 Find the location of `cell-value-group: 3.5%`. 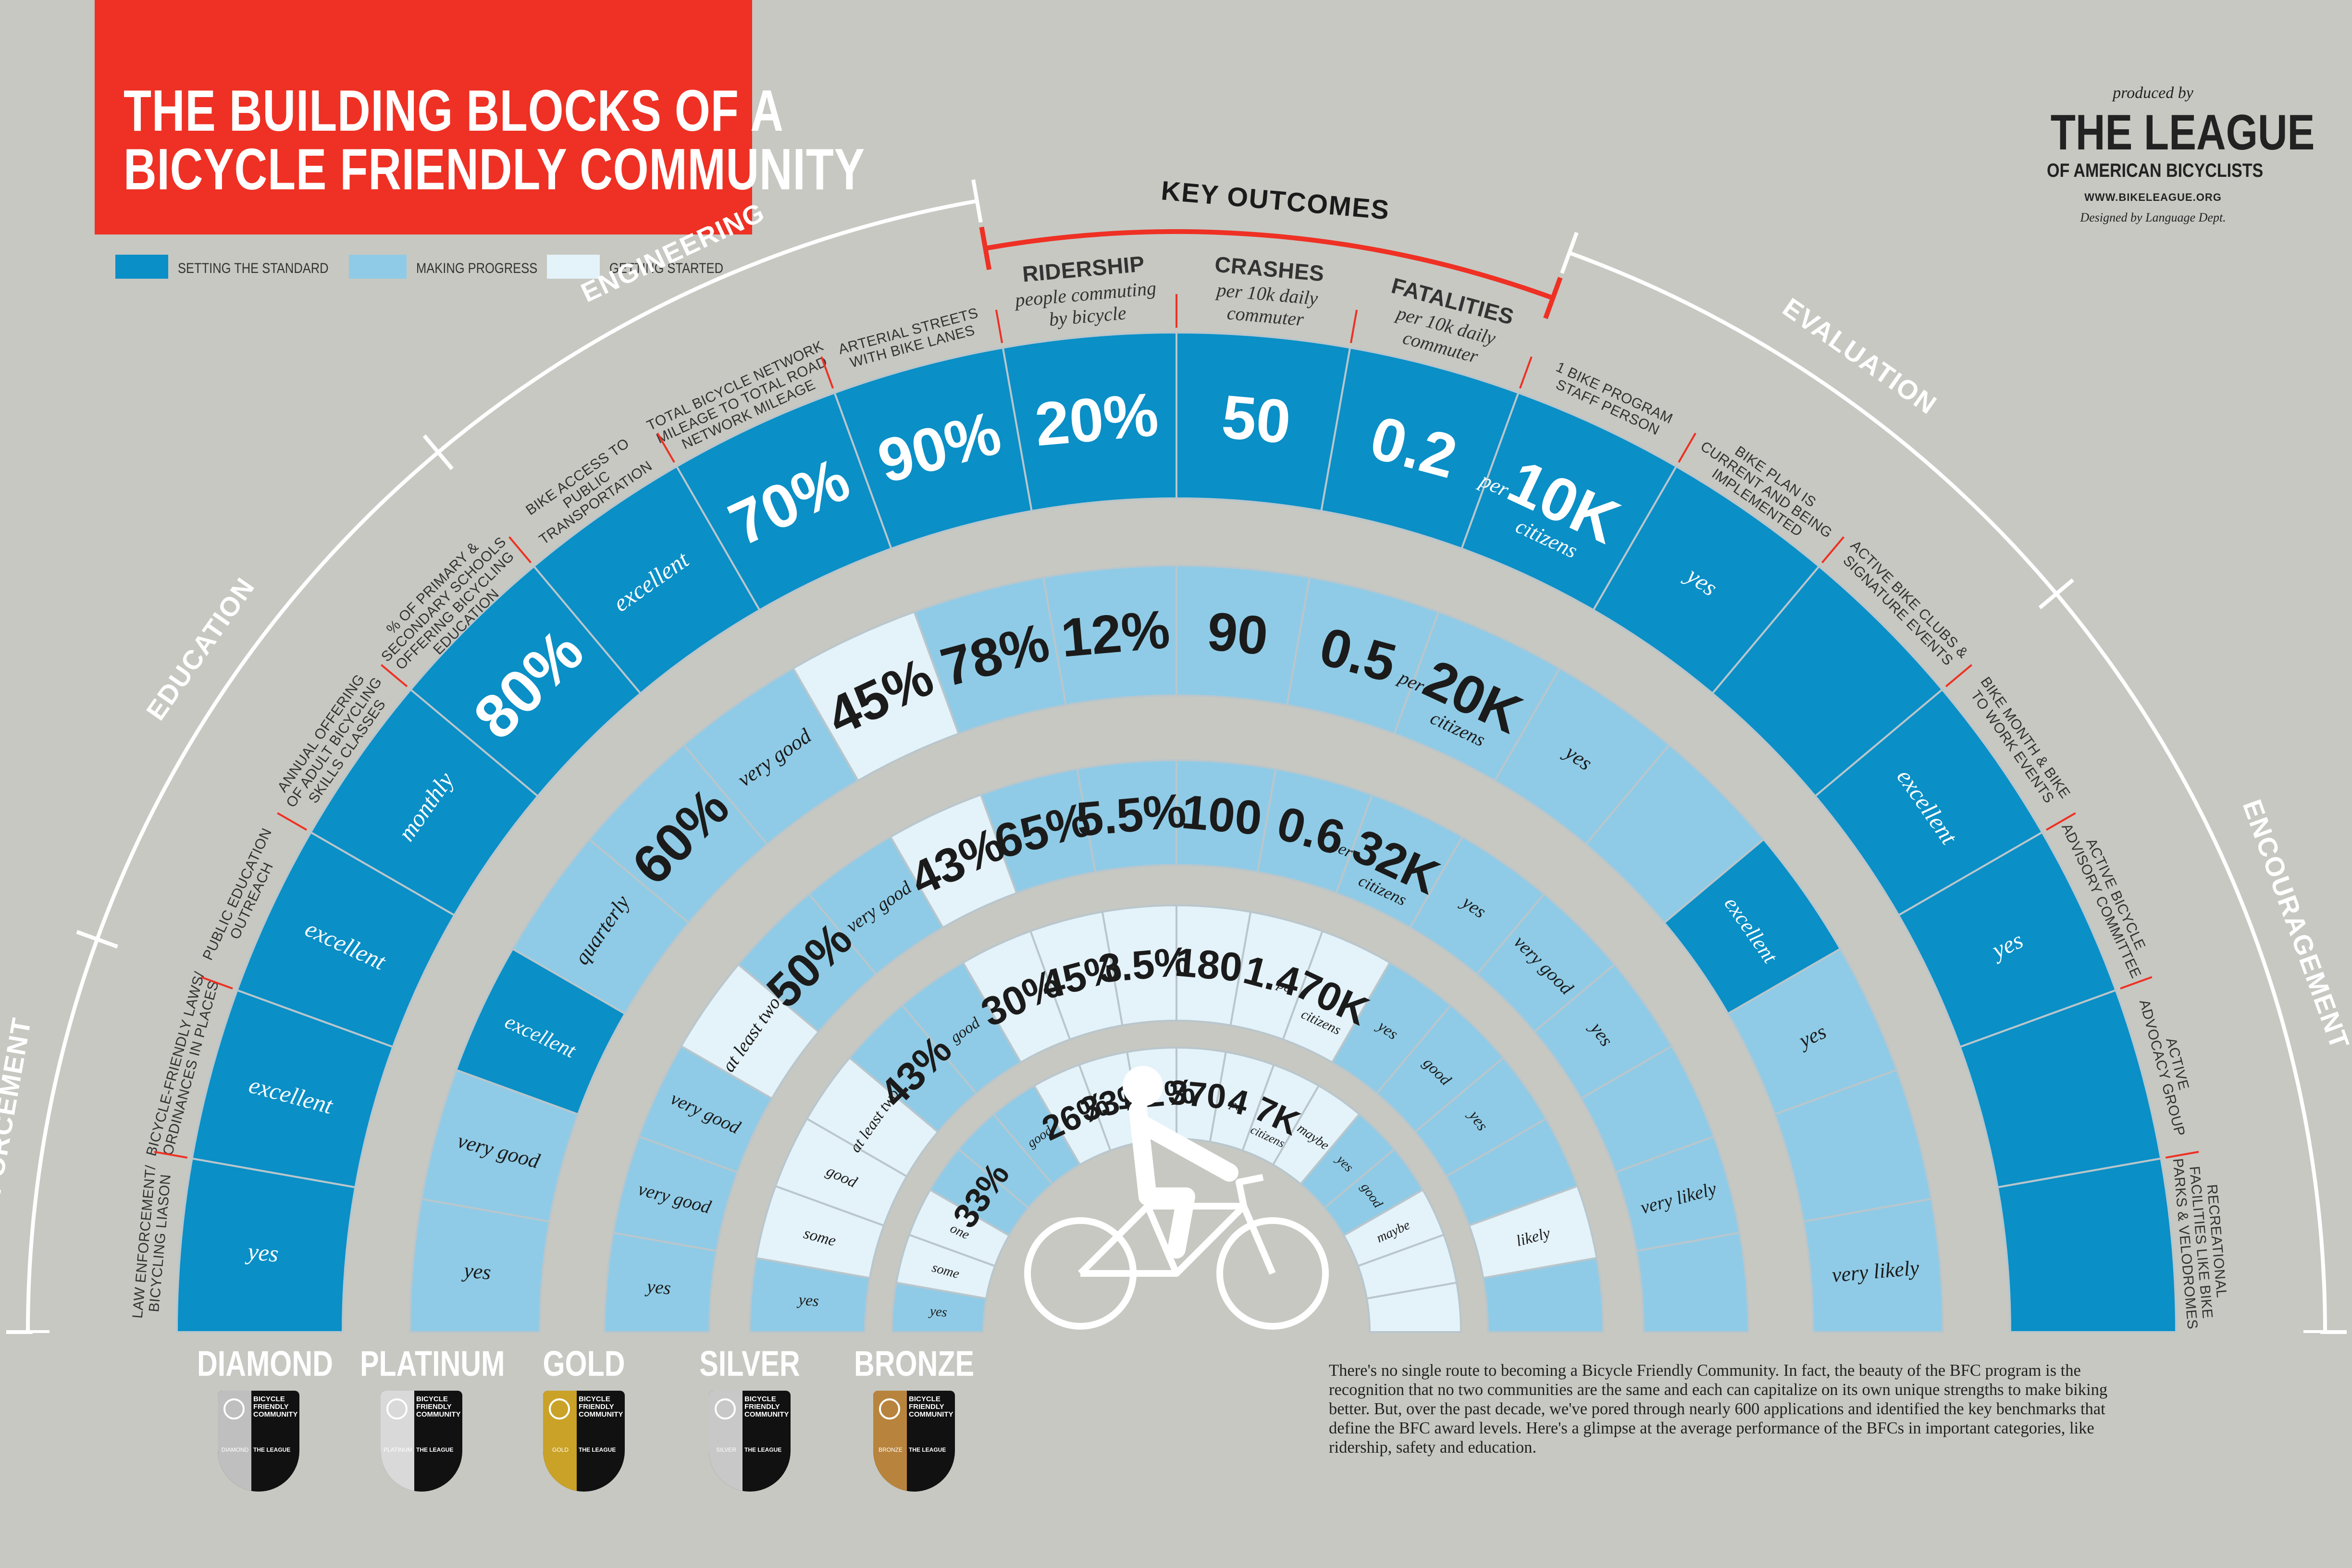

cell-value-group: 3.5% is located at coordinates (1144, 964).